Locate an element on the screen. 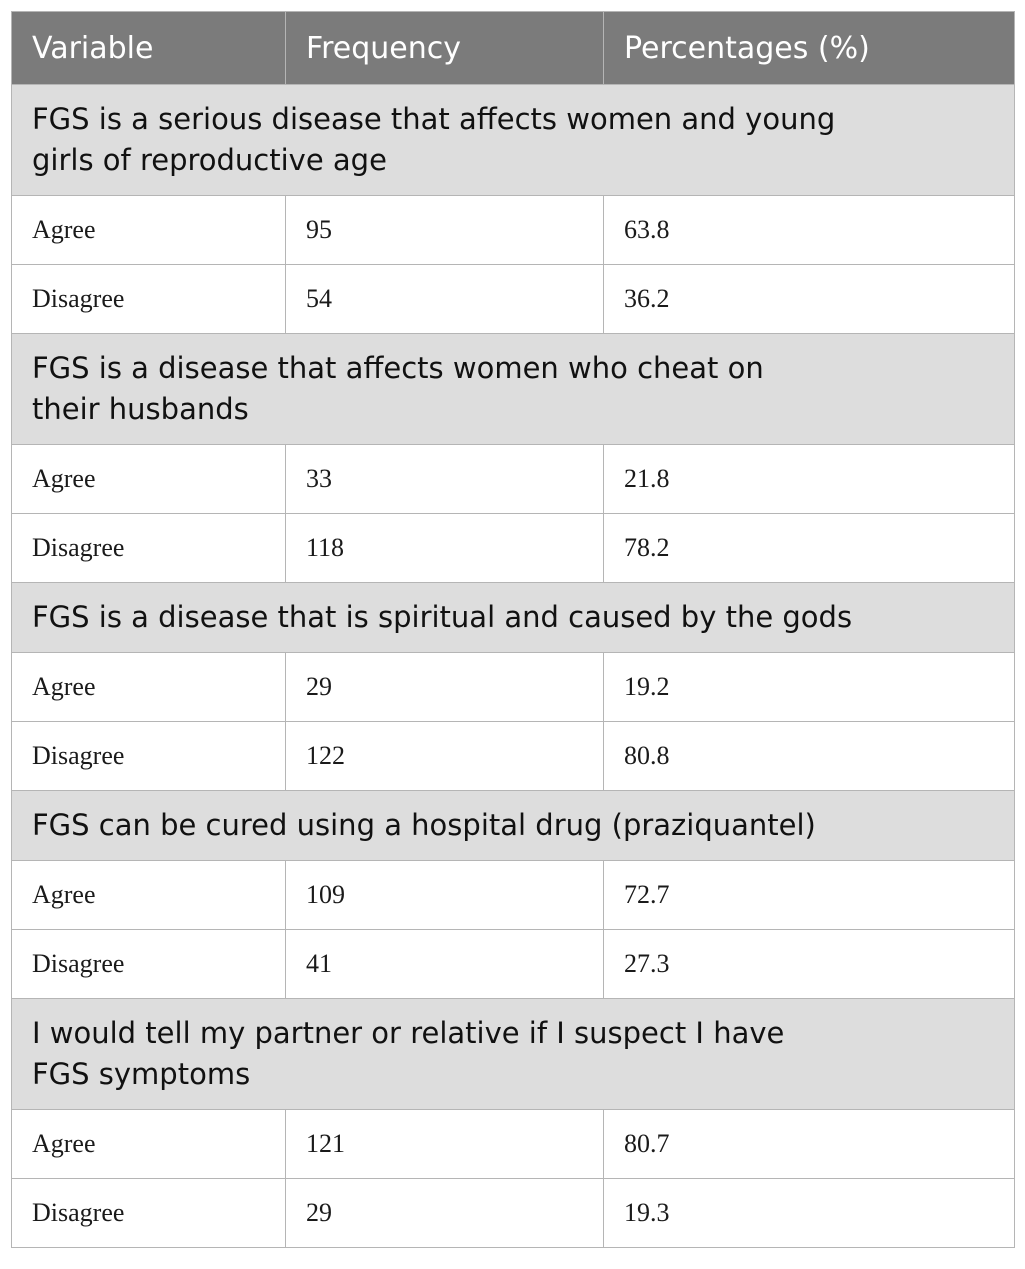 The image size is (1025, 1269). cell-percentage: 36.2 is located at coordinates (809, 299).